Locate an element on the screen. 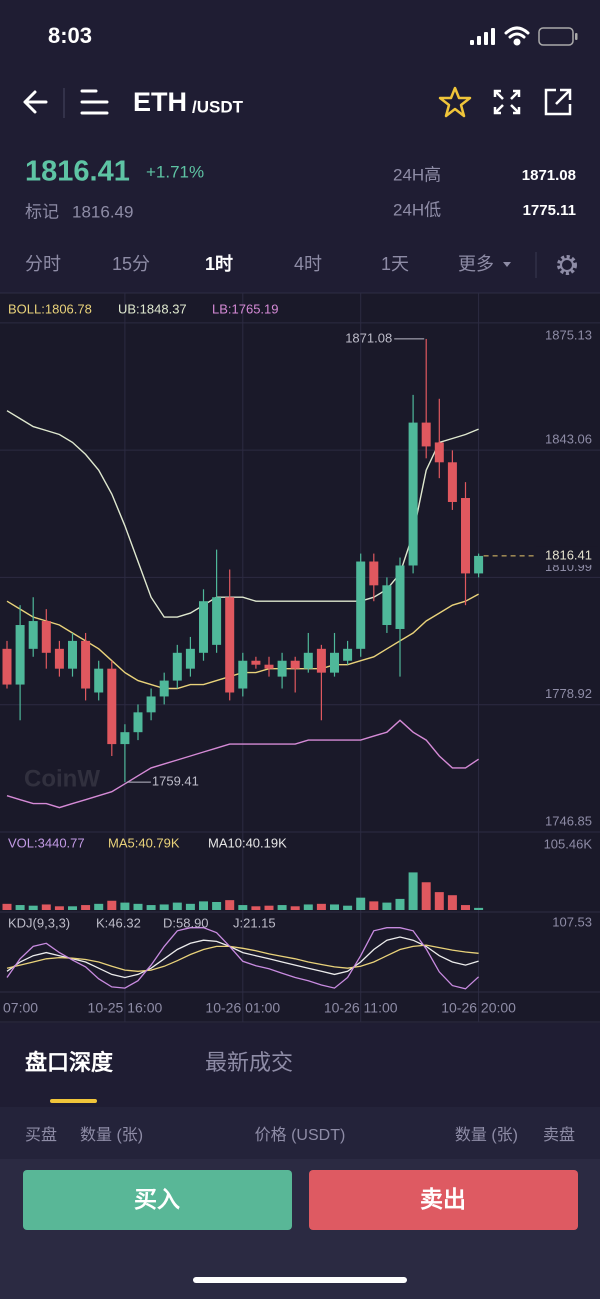 The height and width of the screenshot is (1299, 600). signal-icon is located at coordinates (482, 36).